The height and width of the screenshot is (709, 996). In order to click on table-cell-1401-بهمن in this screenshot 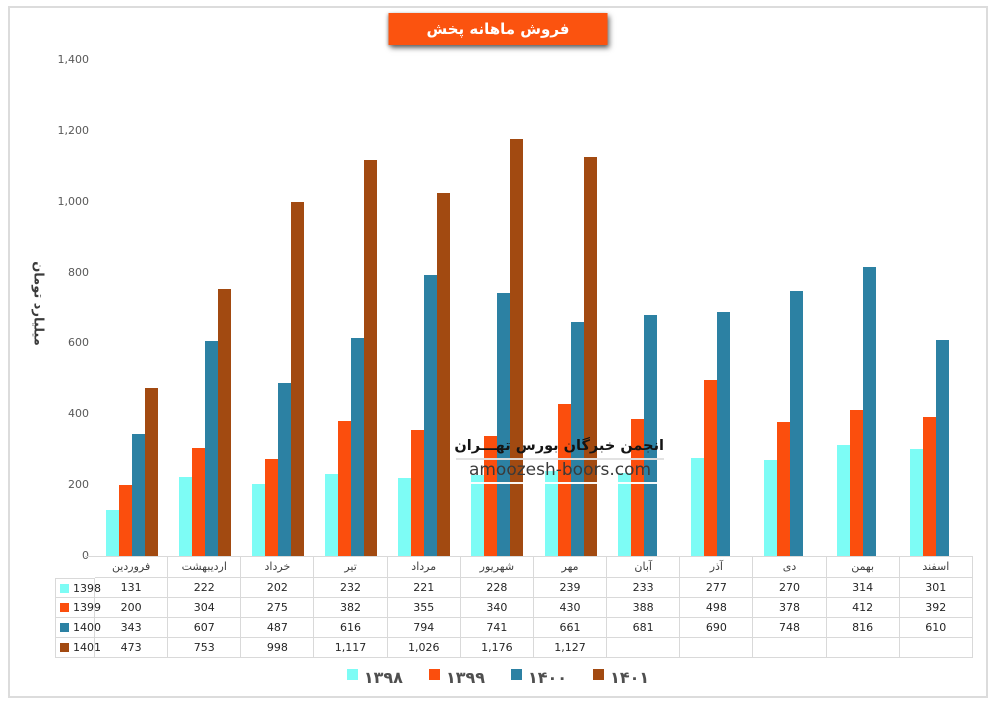, I will do `click(863, 648)`.